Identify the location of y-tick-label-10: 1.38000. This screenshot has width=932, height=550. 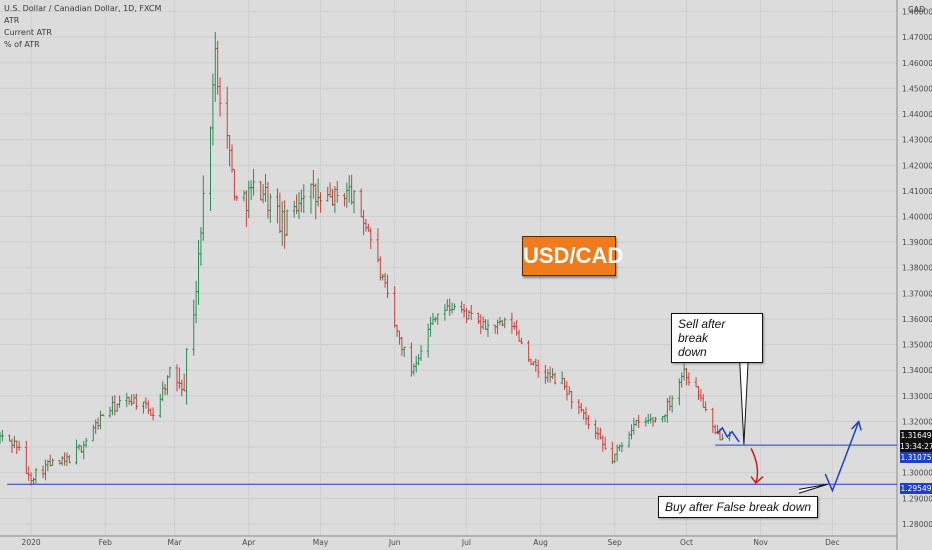
(917, 268).